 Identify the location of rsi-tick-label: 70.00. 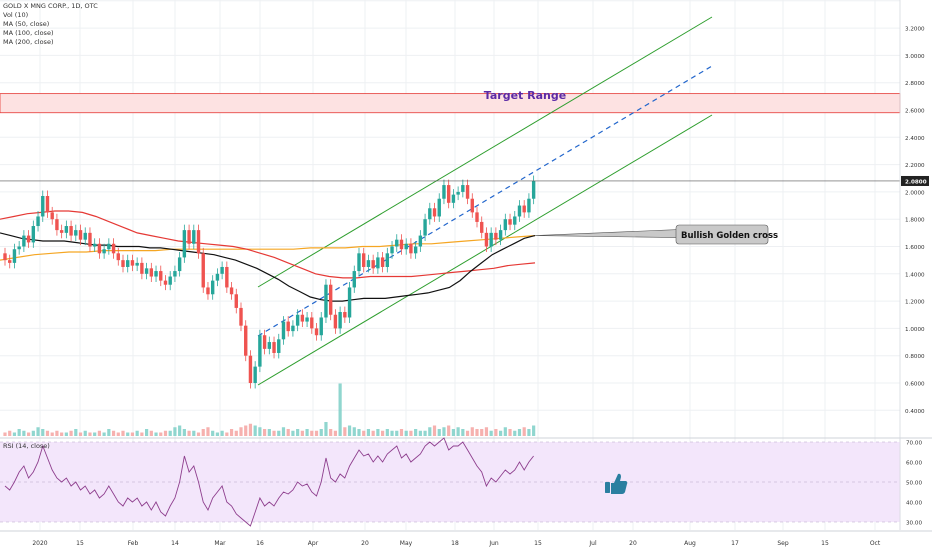
(914, 444).